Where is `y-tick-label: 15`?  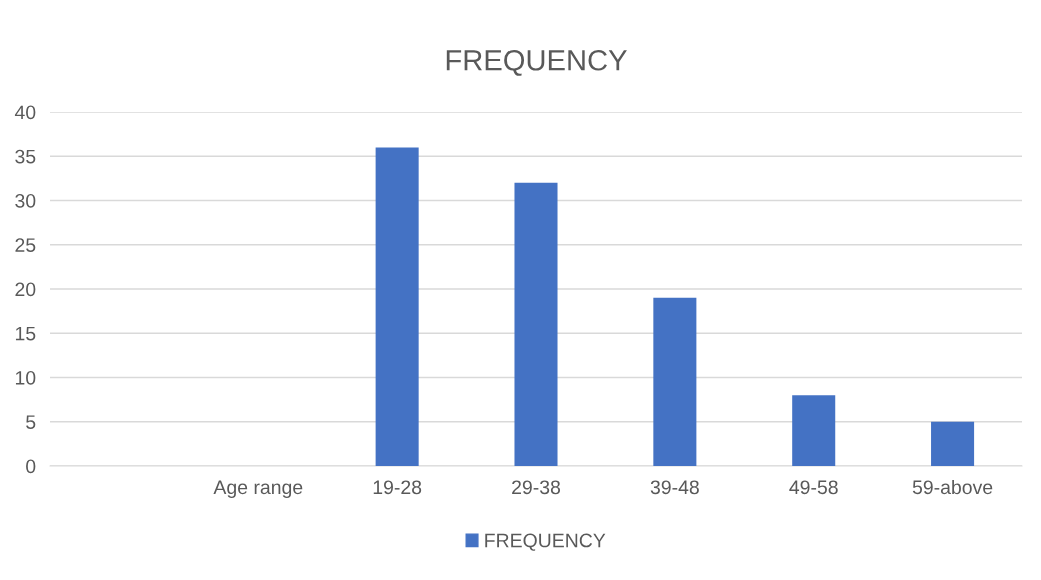 y-tick-label: 15 is located at coordinates (25, 333).